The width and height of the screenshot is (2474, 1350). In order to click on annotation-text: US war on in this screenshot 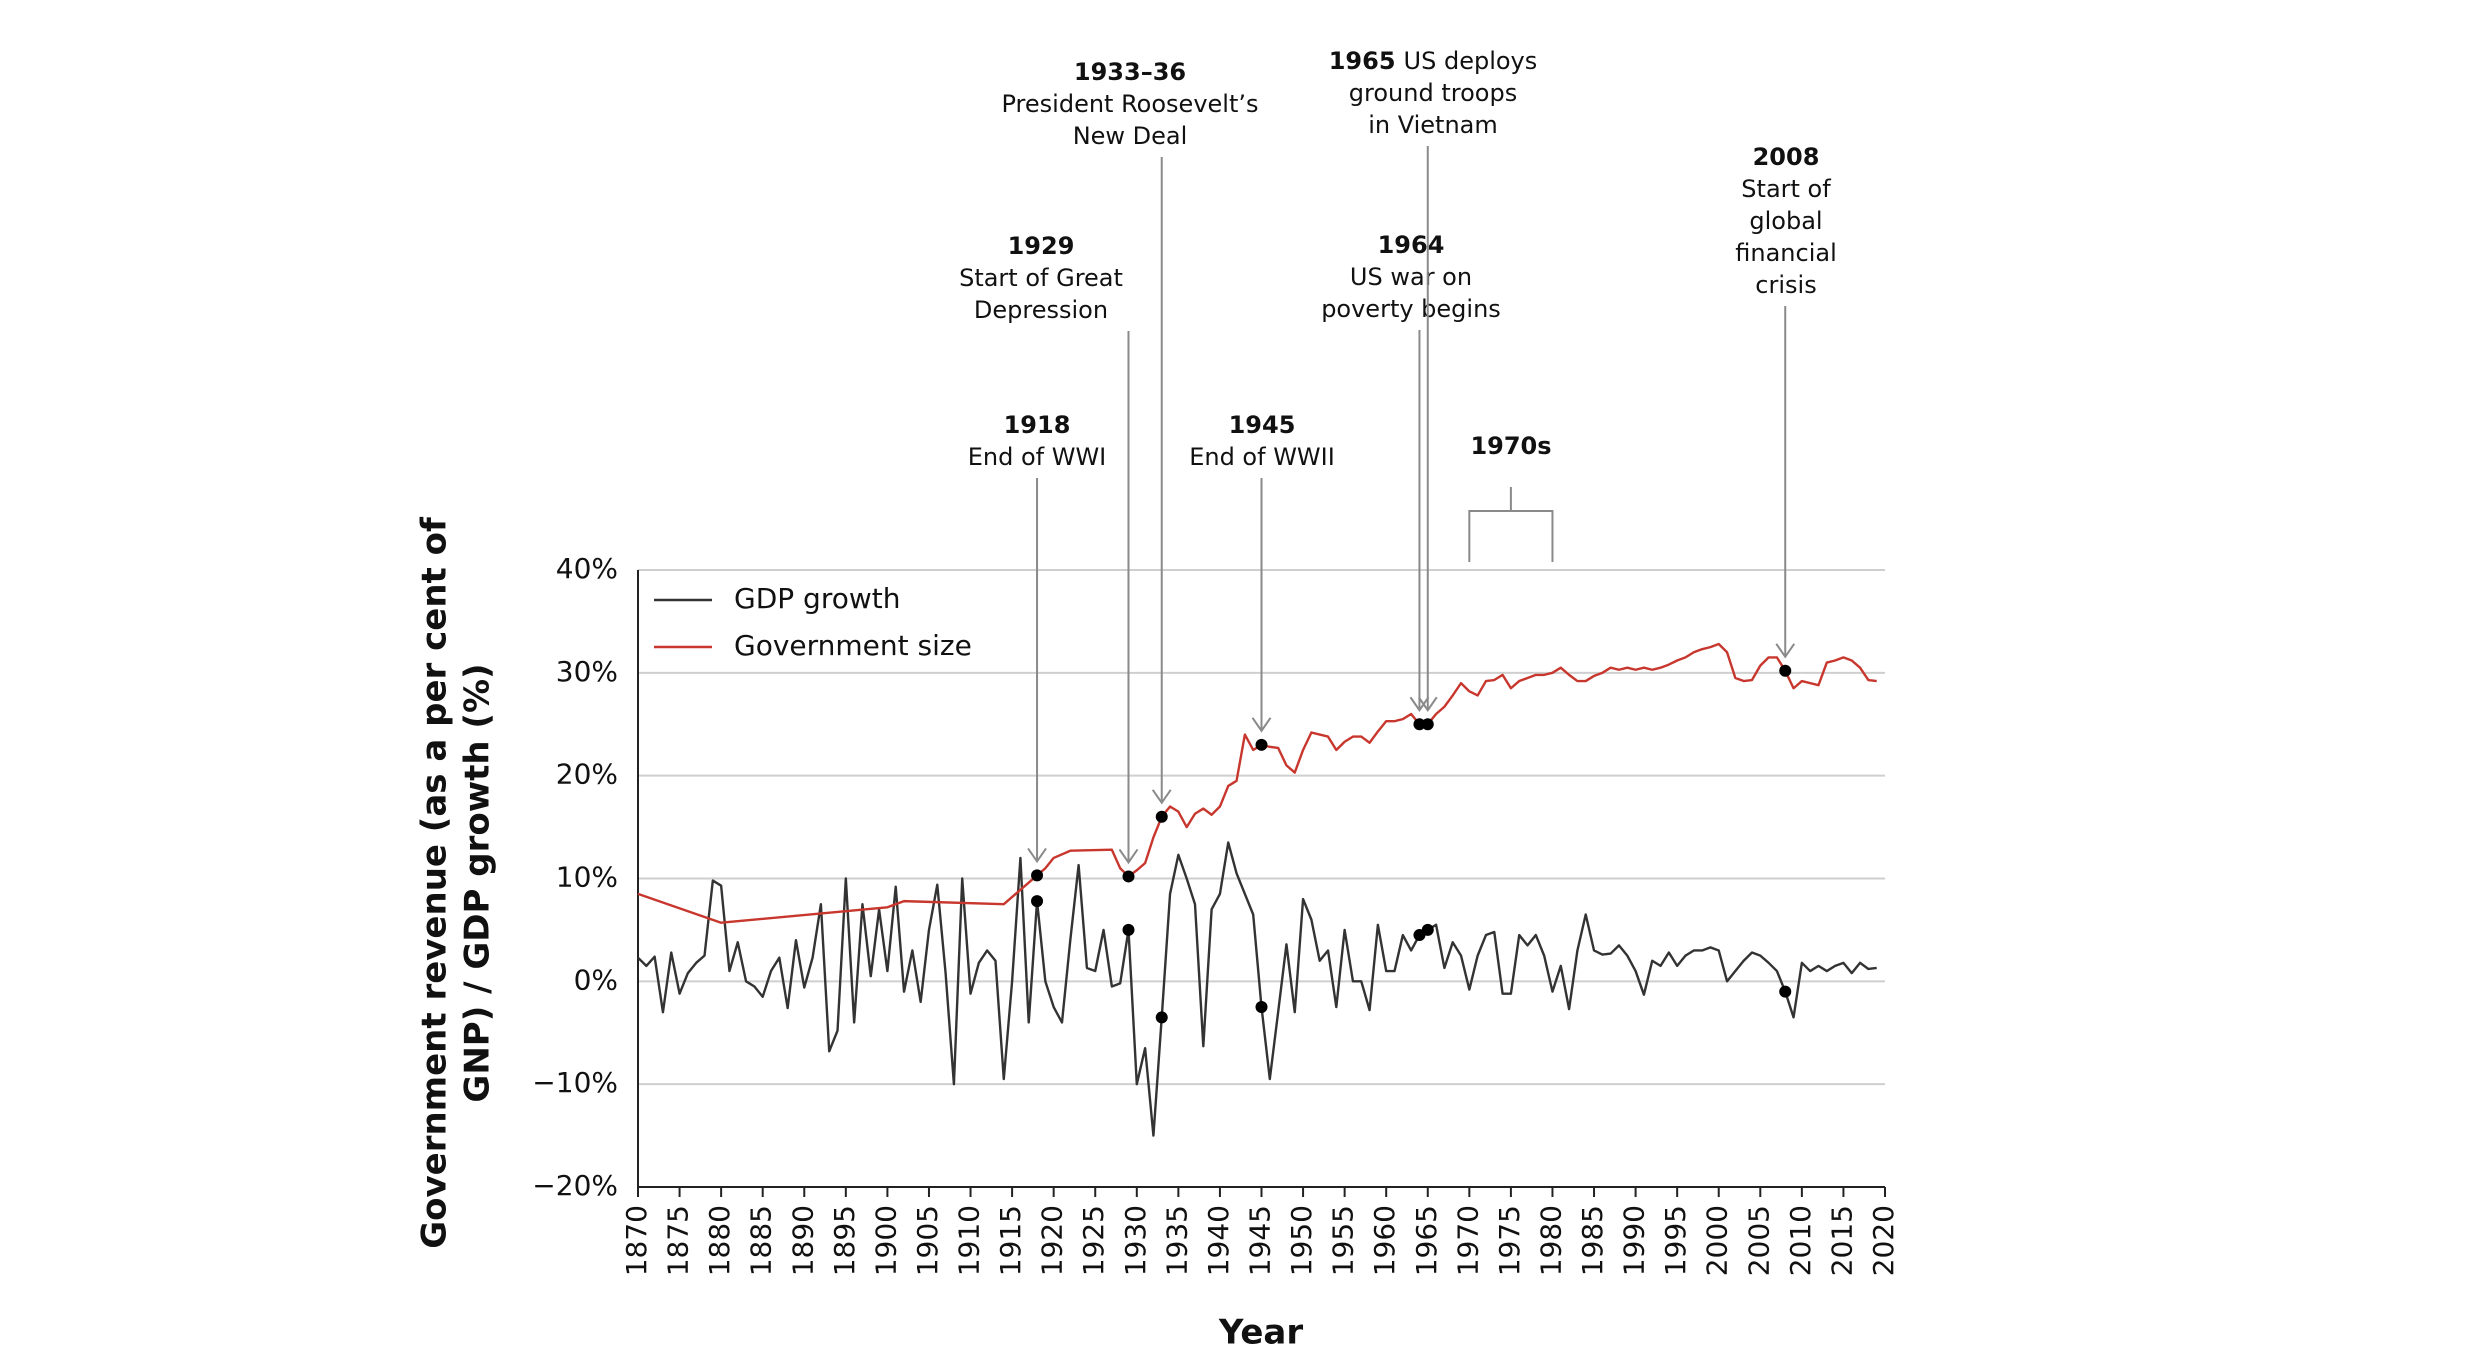, I will do `click(1411, 277)`.